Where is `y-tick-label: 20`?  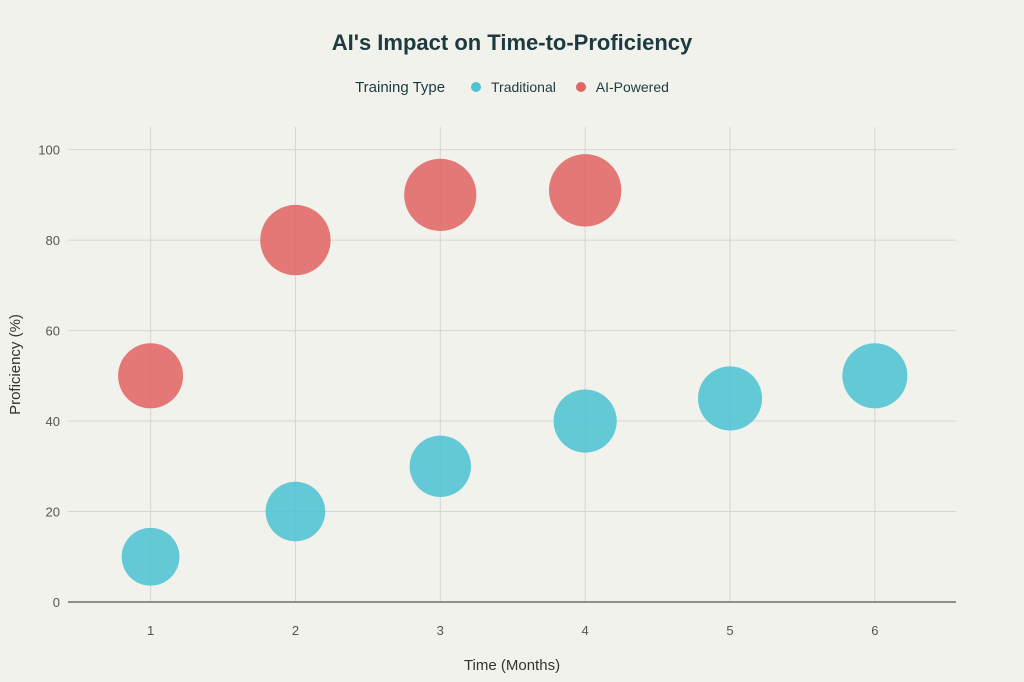 y-tick-label: 20 is located at coordinates (53, 512).